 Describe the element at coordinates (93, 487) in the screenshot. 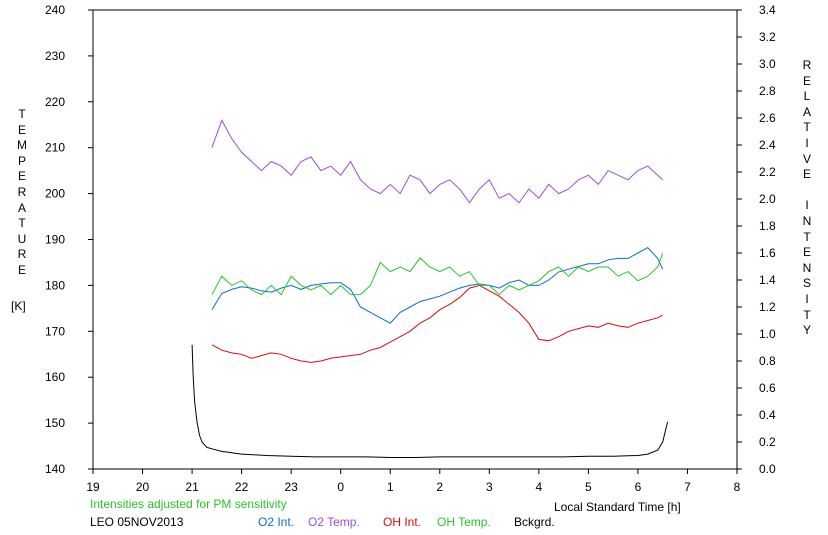

I see `x-tick-label: 19` at that location.